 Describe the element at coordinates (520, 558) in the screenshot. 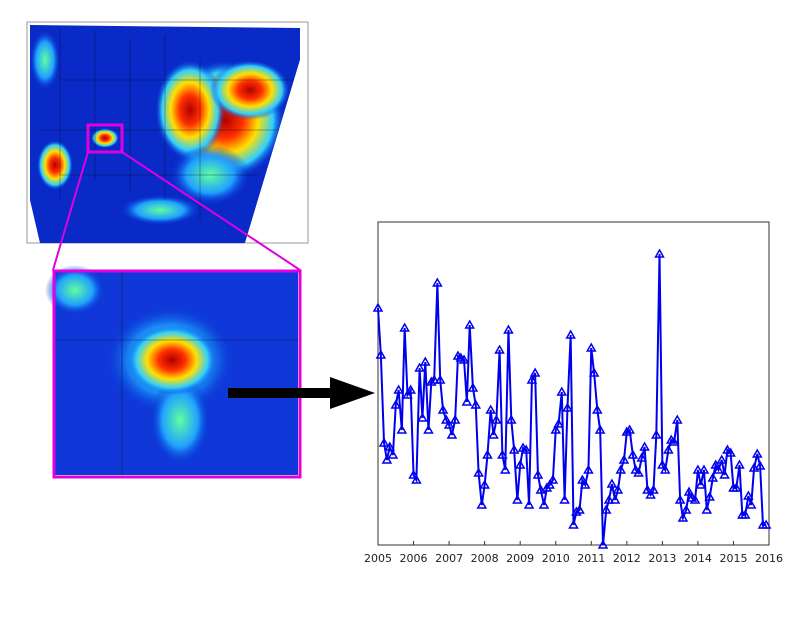

I see `x-tick-label: 2009` at that location.